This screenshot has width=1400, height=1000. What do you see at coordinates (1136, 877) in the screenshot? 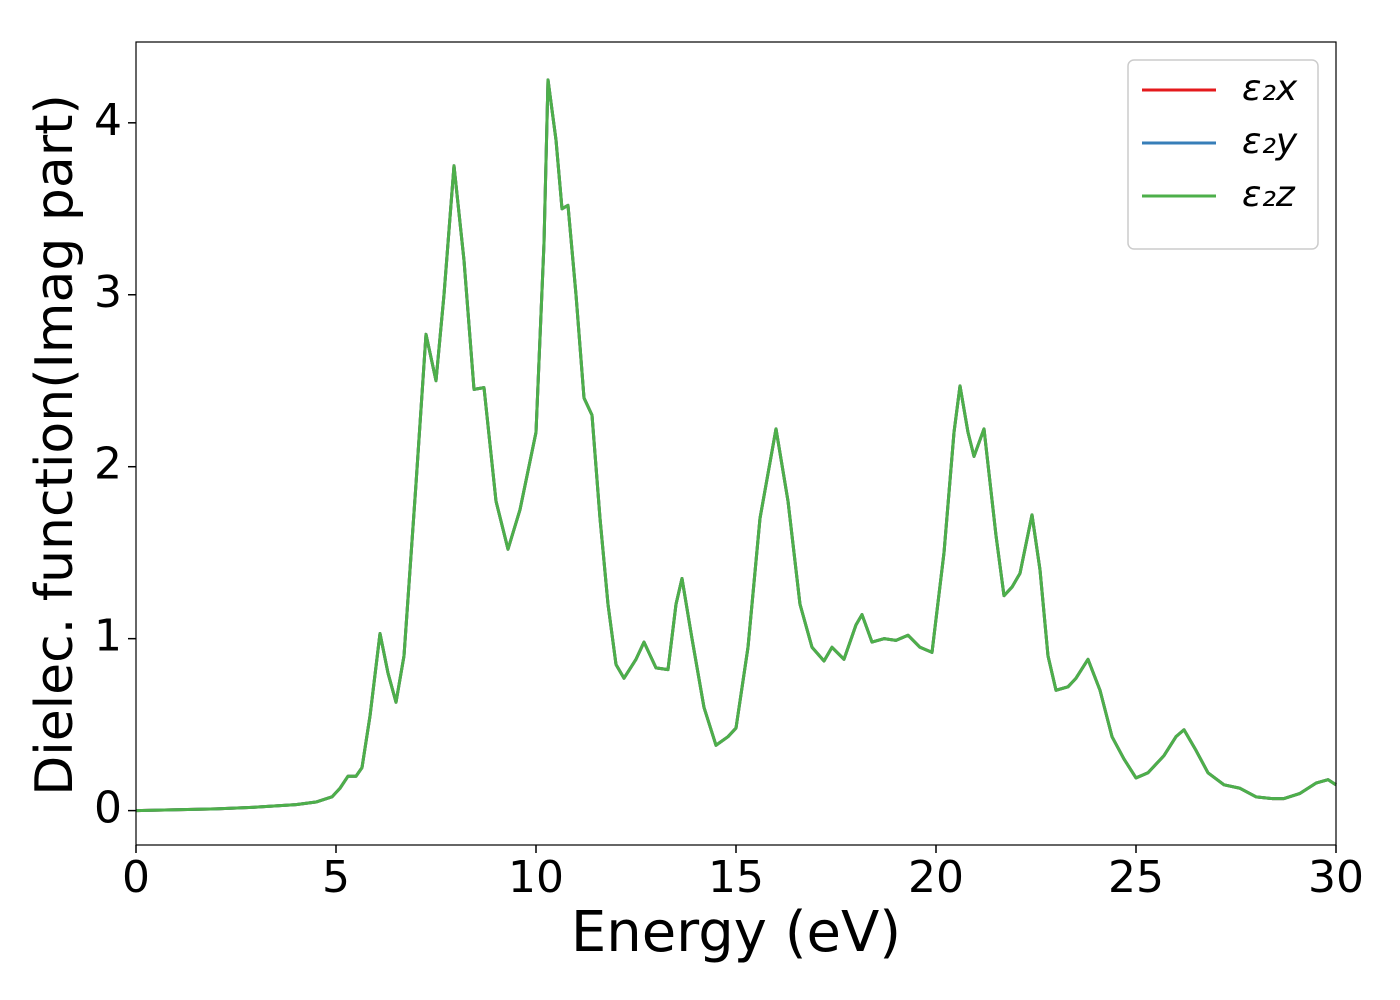
I see `x-tick-label: 25` at bounding box center [1136, 877].